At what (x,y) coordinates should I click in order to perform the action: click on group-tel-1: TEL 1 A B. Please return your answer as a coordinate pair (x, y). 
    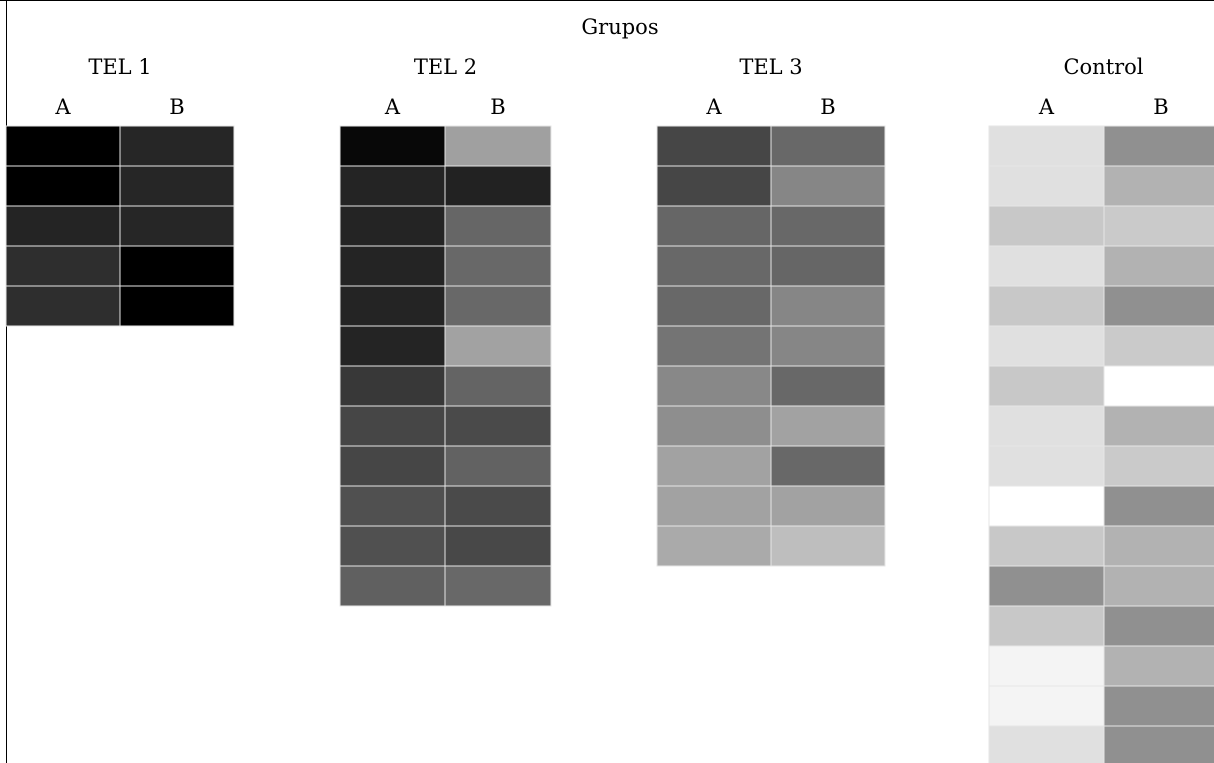
    Looking at the image, I should click on (120, 191).